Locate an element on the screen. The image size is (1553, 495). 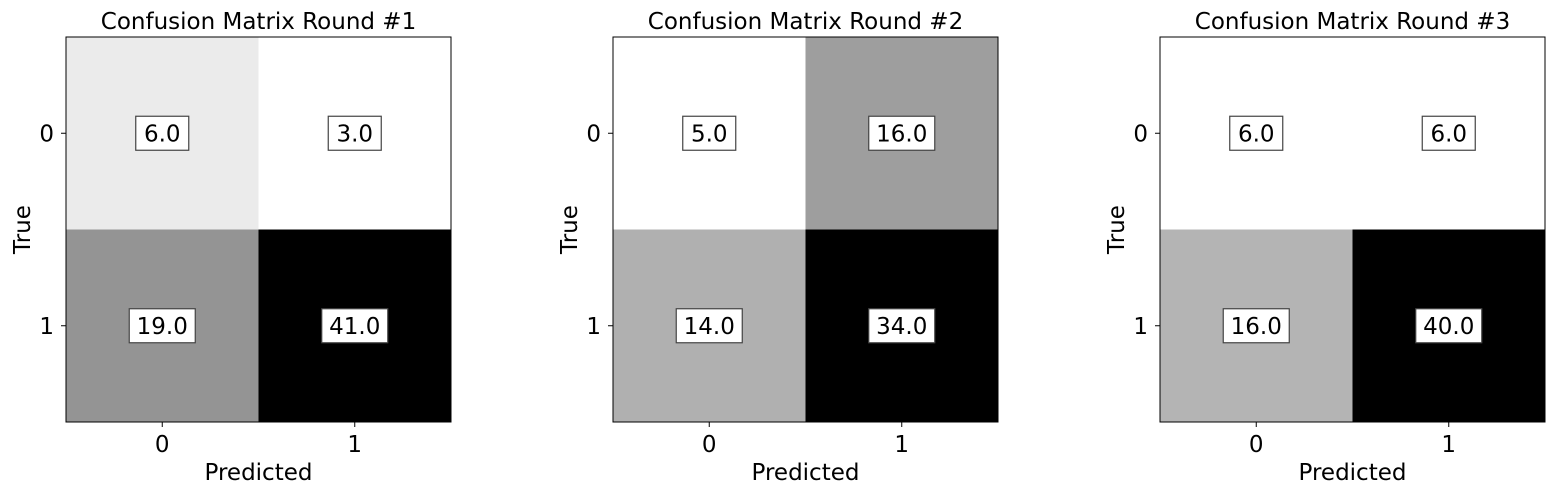
cell-value-label: 40.0 is located at coordinates (1448, 327).